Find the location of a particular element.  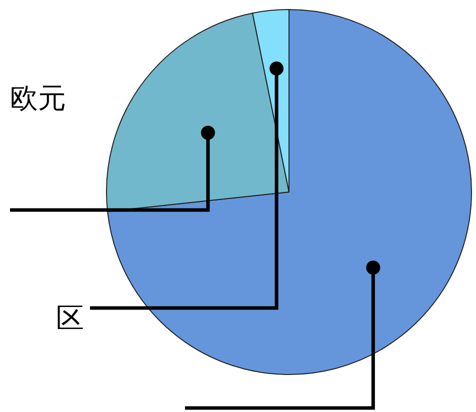

slice-label: 欧元 is located at coordinates (38, 97).